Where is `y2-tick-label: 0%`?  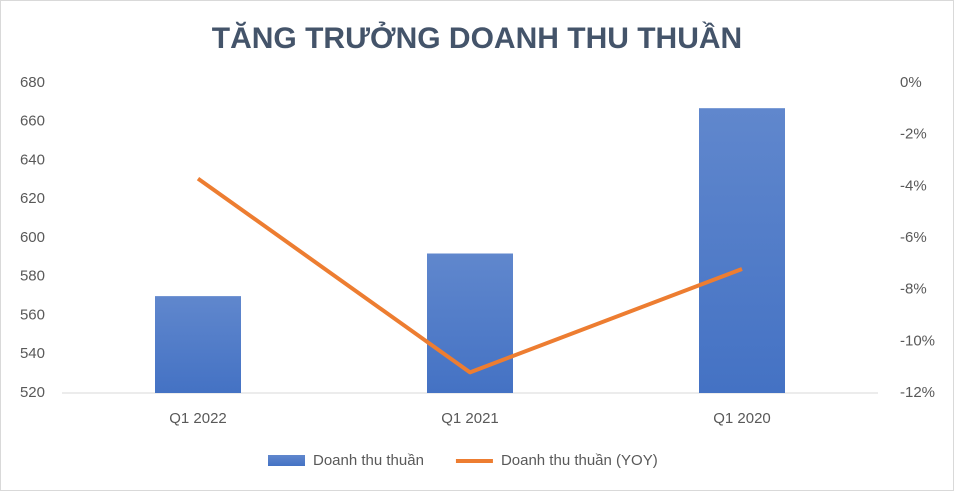
y2-tick-label: 0% is located at coordinates (911, 82).